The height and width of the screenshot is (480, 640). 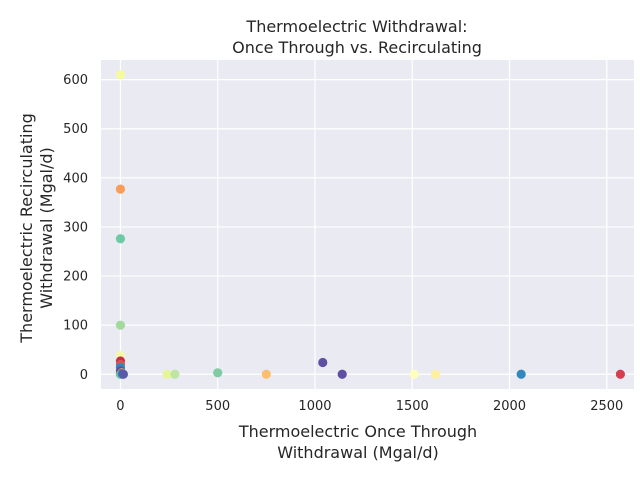 What do you see at coordinates (120, 406) in the screenshot?
I see `x-tick-label: 0` at bounding box center [120, 406].